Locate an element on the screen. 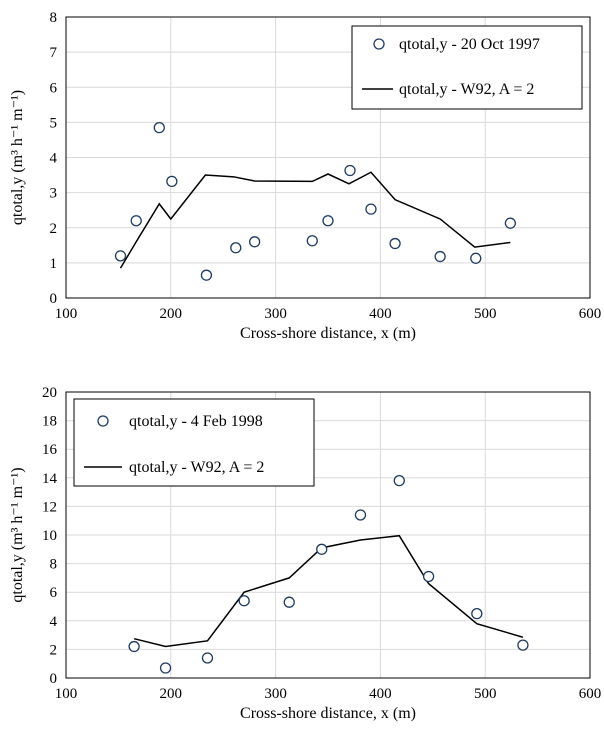 This screenshot has width=604, height=736. y-tick-label: 20 is located at coordinates (49, 393).